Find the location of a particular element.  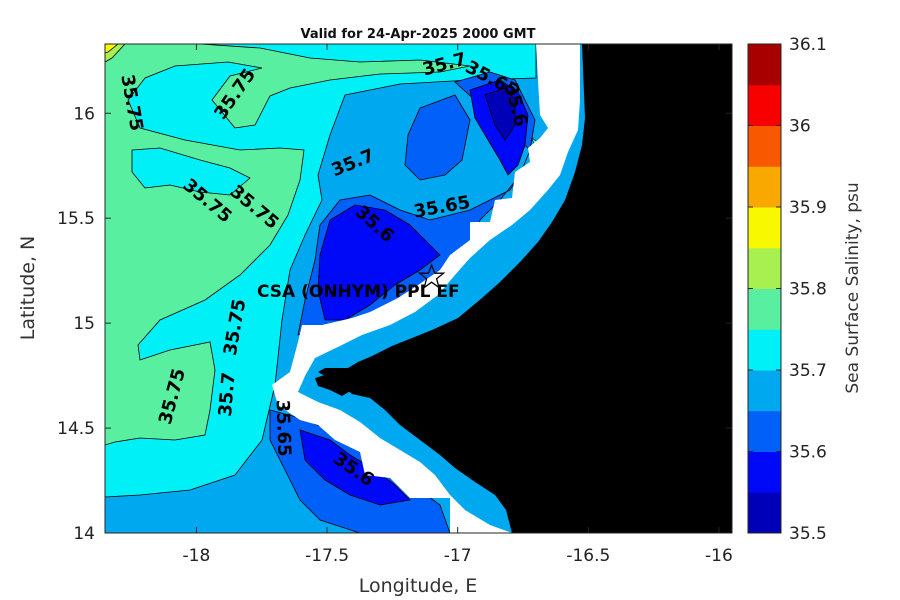

colorbar-tick-label: 35.8 is located at coordinates (808, 290).